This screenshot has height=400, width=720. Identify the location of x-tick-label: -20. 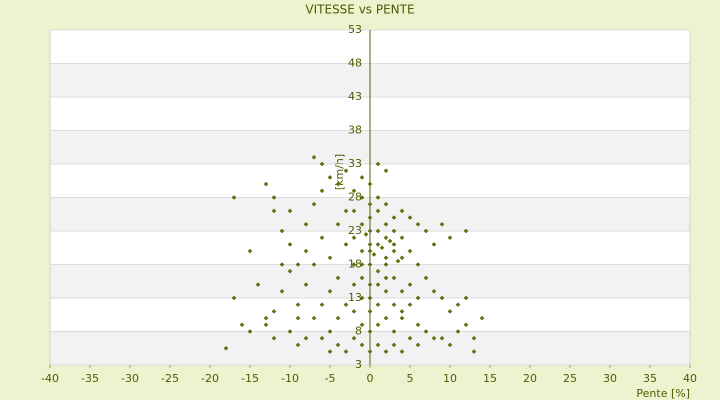
(210, 378).